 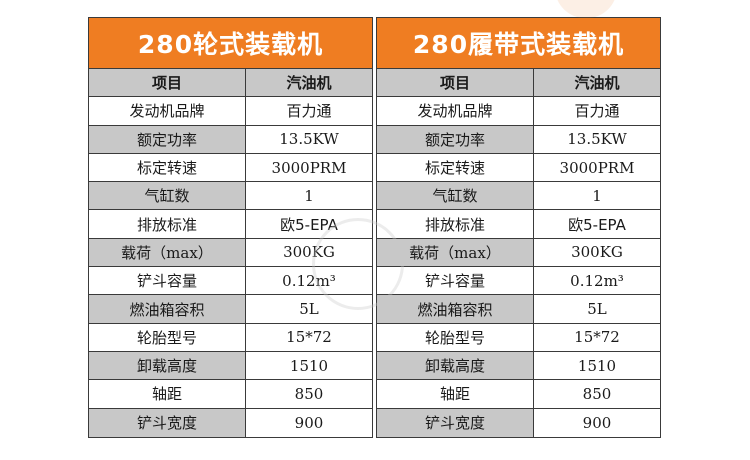 I want to click on table-title: 280轮式装载机, so click(x=230, y=43).